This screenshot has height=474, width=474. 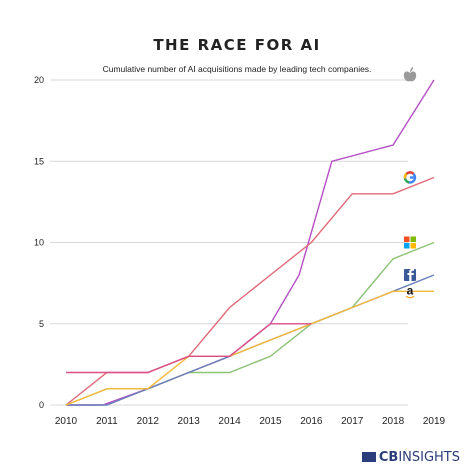 I want to click on apple-icon, so click(x=410, y=74).